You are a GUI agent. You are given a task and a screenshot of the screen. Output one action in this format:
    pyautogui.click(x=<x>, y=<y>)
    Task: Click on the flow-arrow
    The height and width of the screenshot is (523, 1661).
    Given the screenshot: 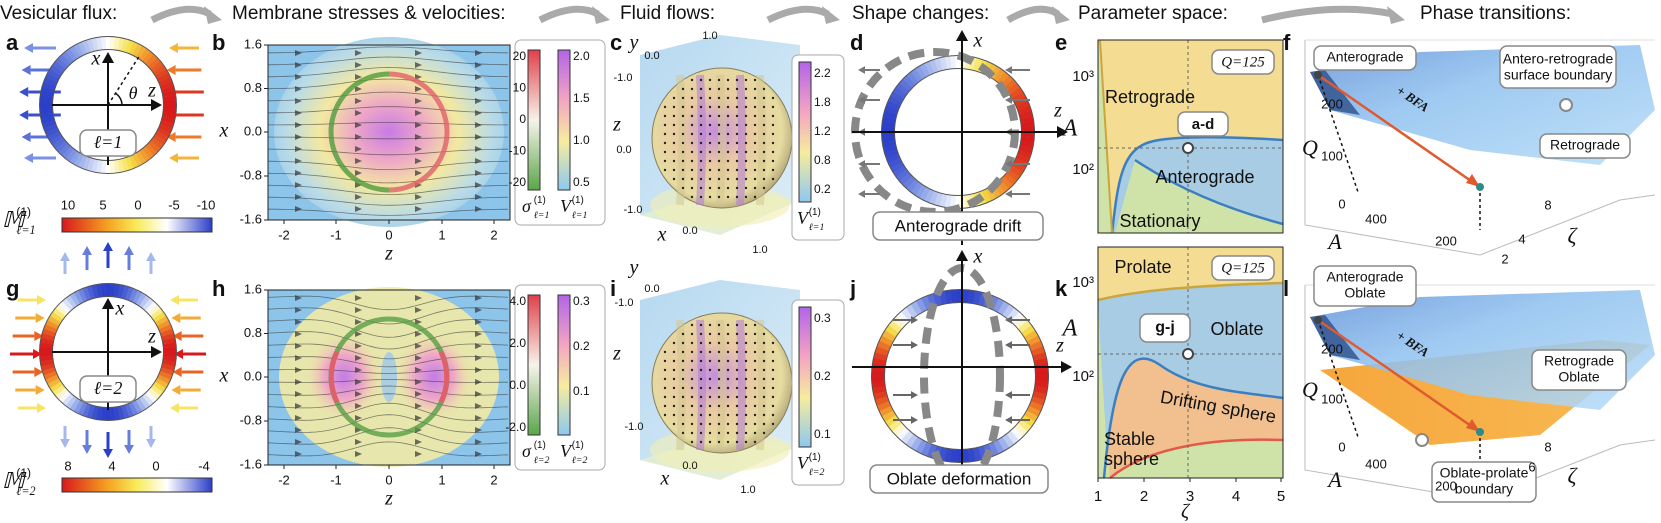 What is the action you would take?
    pyautogui.click(x=1033, y=14)
    